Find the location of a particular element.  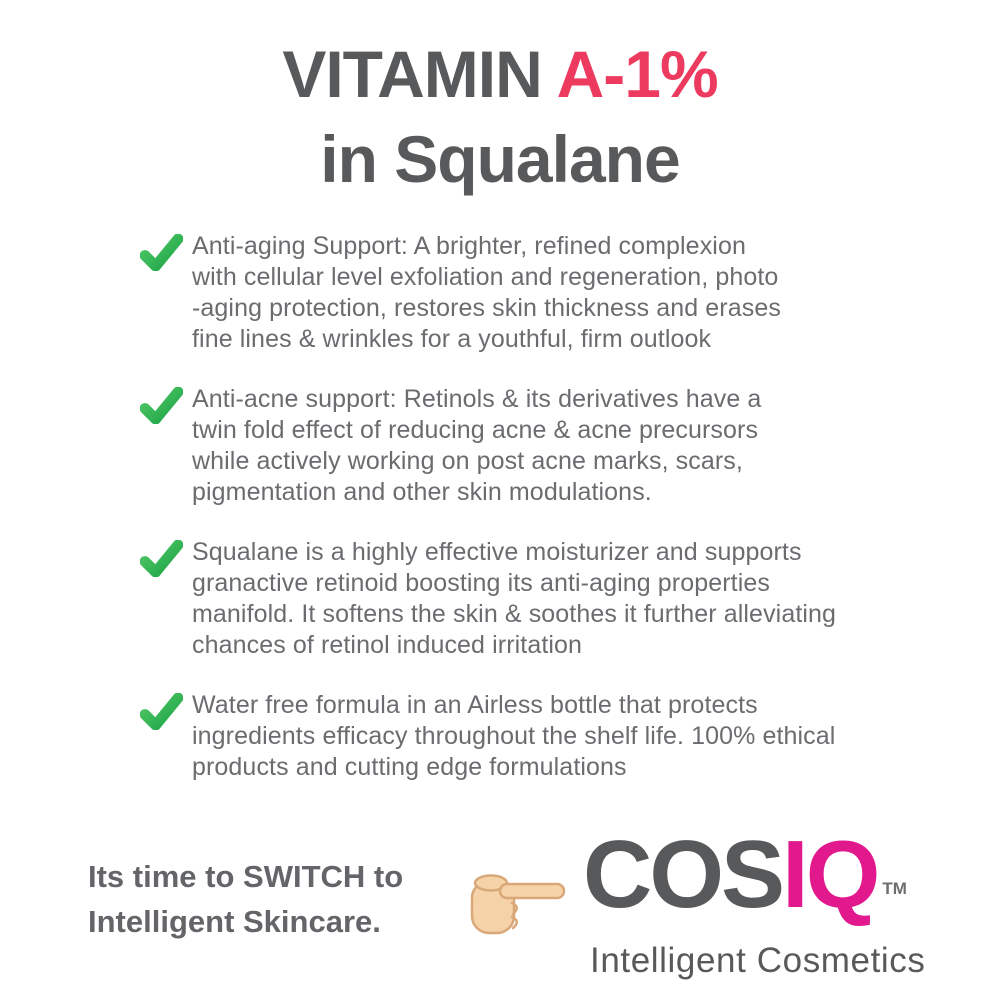

benefit-line: products and cutting edge formulations is located at coordinates (409, 767).